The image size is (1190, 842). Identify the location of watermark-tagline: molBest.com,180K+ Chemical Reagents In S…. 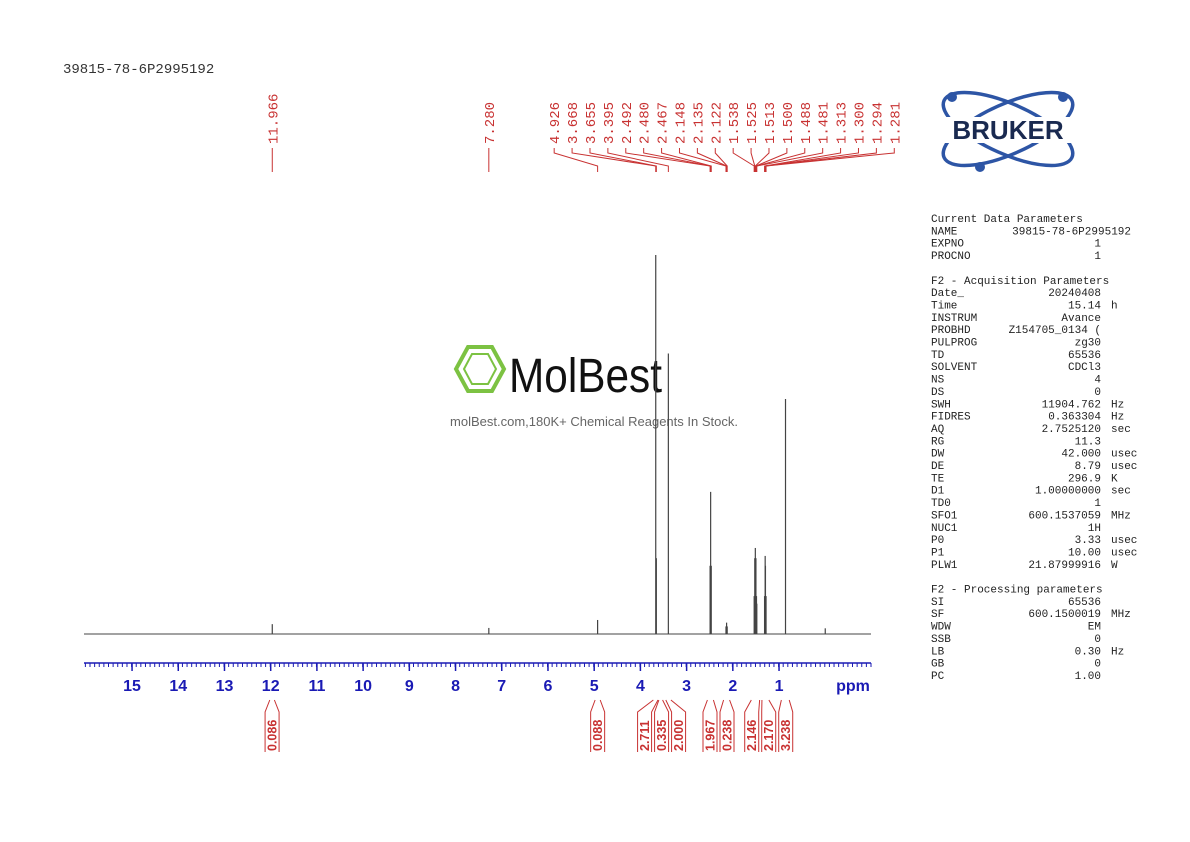
(594, 421).